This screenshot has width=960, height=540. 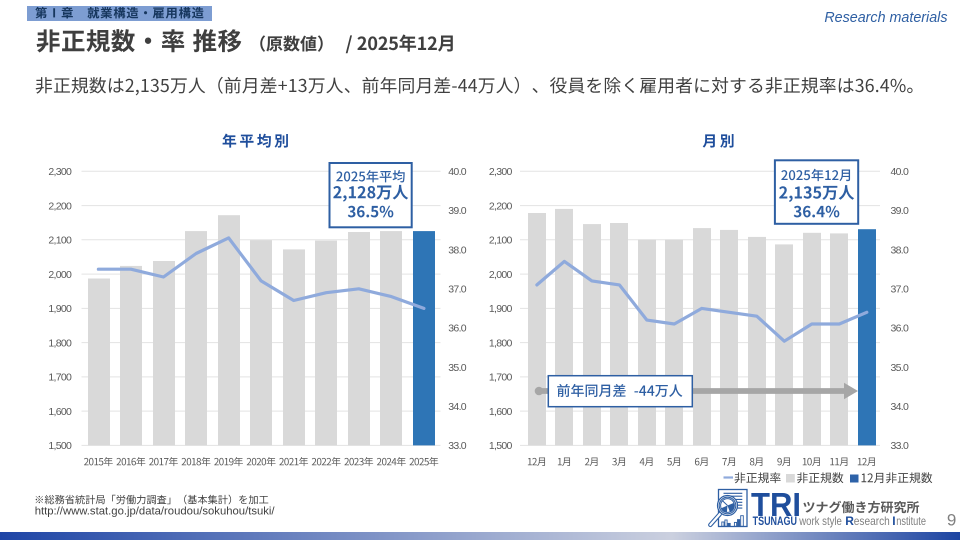 I want to click on svg-text: R, so click(x=849, y=521).